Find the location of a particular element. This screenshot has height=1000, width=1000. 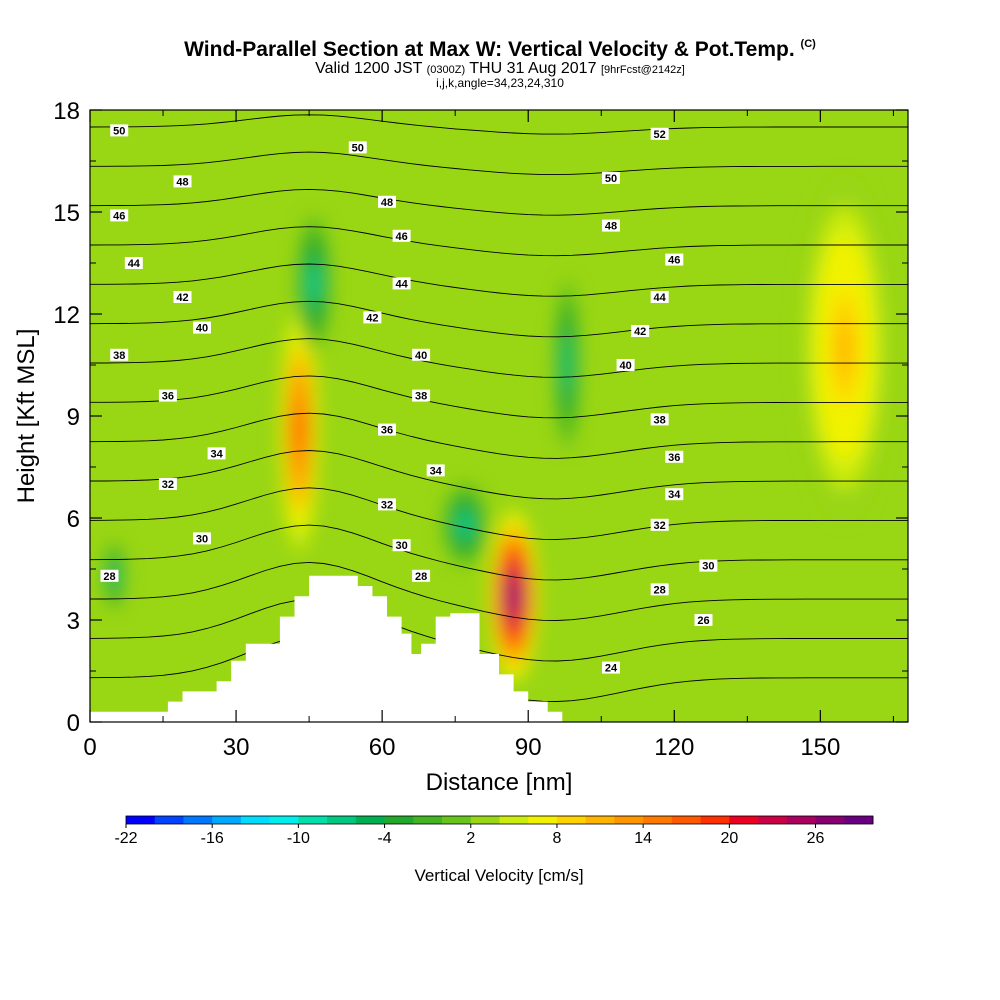

contour-label: 32 is located at coordinates (659, 525).